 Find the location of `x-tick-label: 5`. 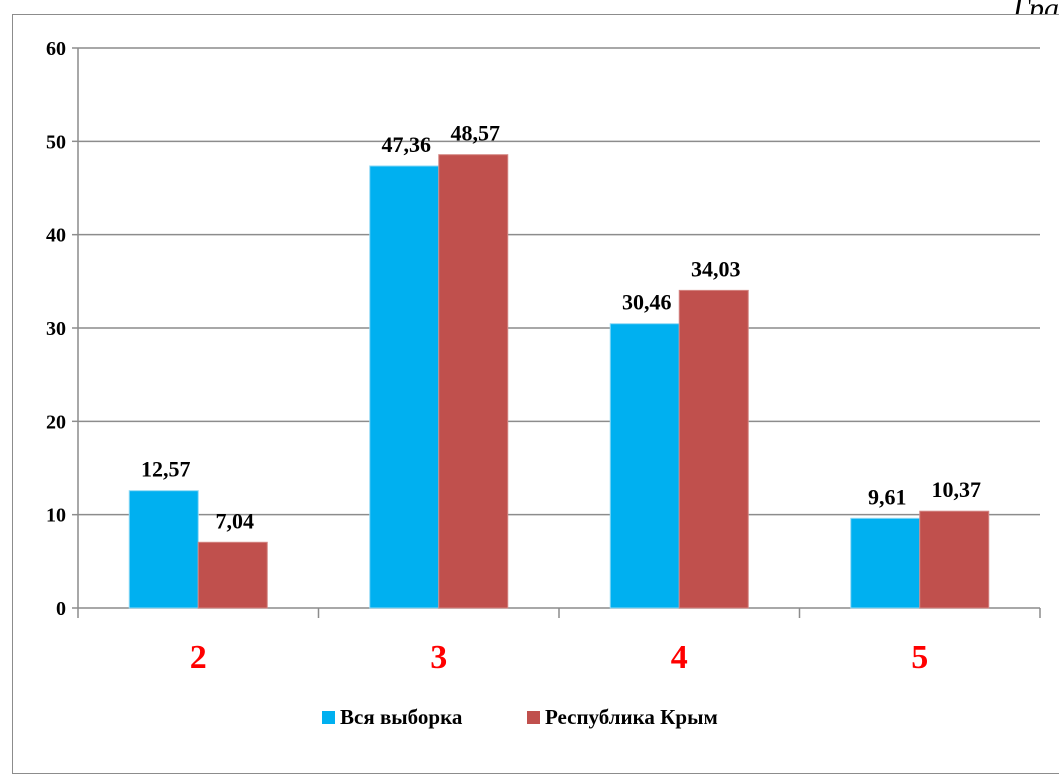

x-tick-label: 5 is located at coordinates (919, 657).